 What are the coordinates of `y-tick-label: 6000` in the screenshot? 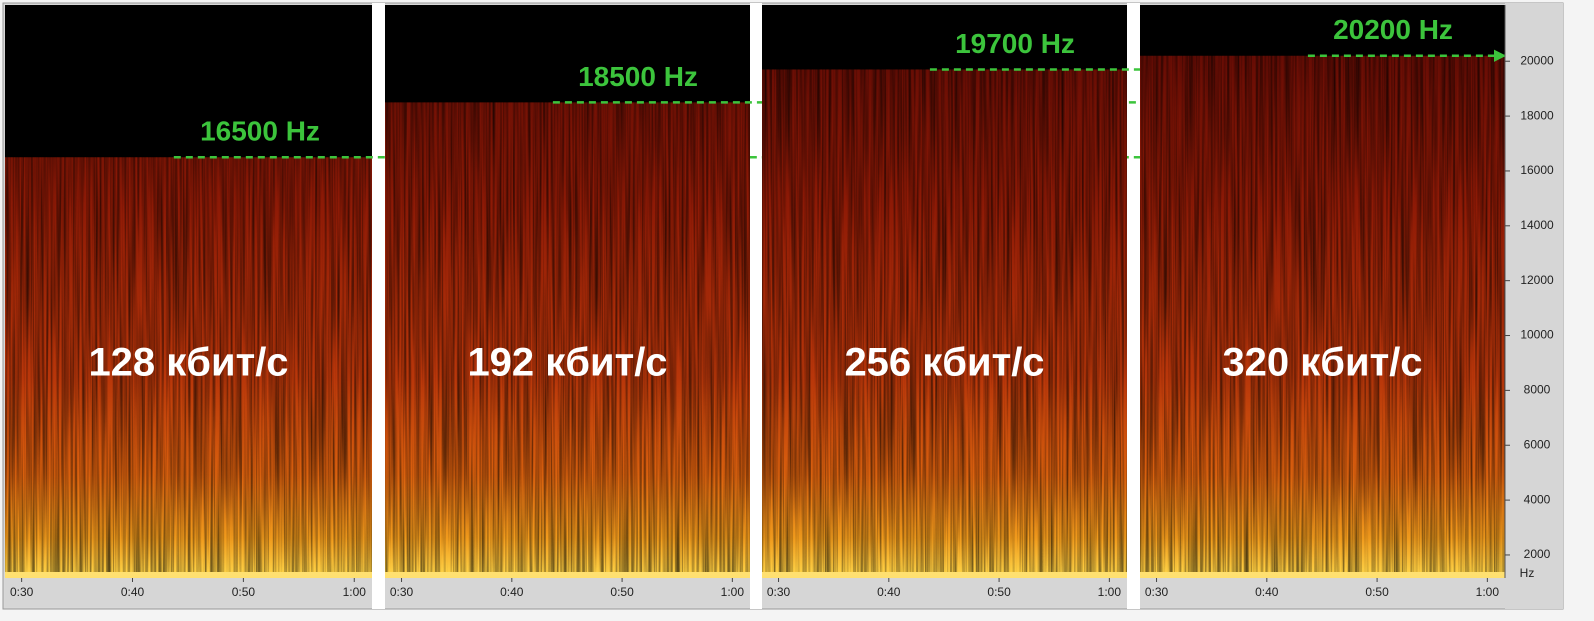 It's located at (1537, 444).